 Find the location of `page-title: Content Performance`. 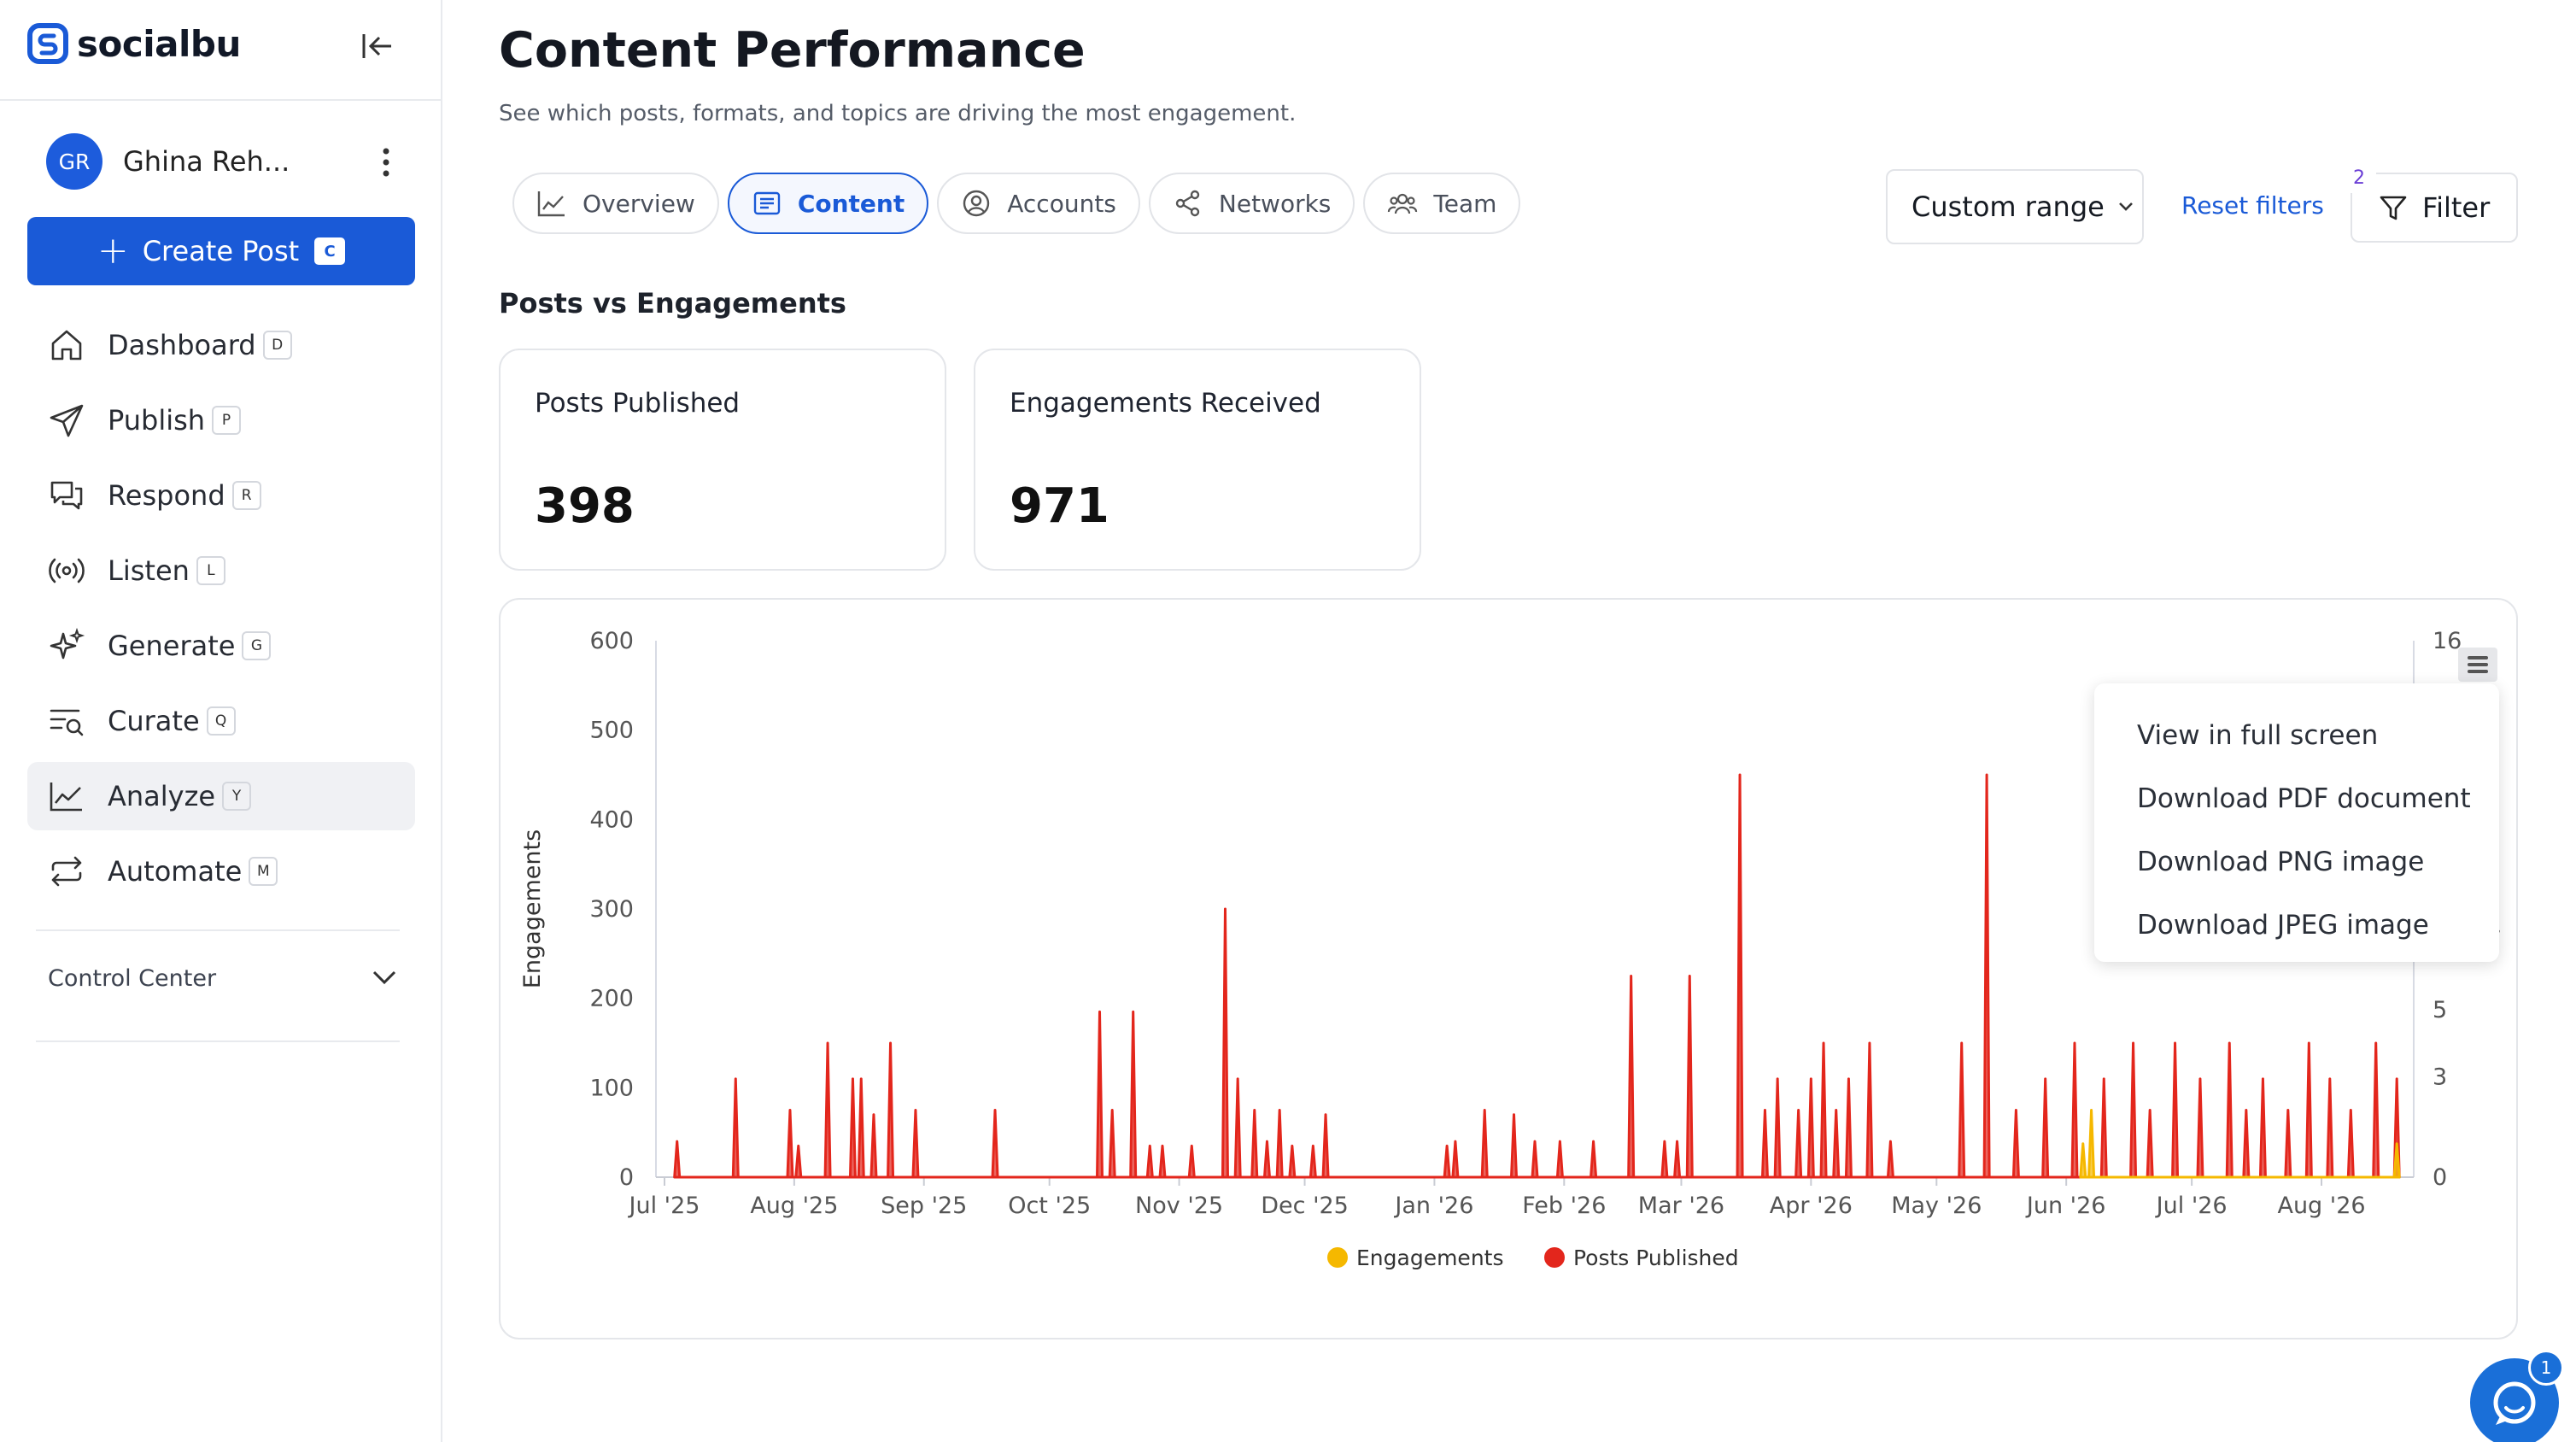

page-title: Content Performance is located at coordinates (792, 50).